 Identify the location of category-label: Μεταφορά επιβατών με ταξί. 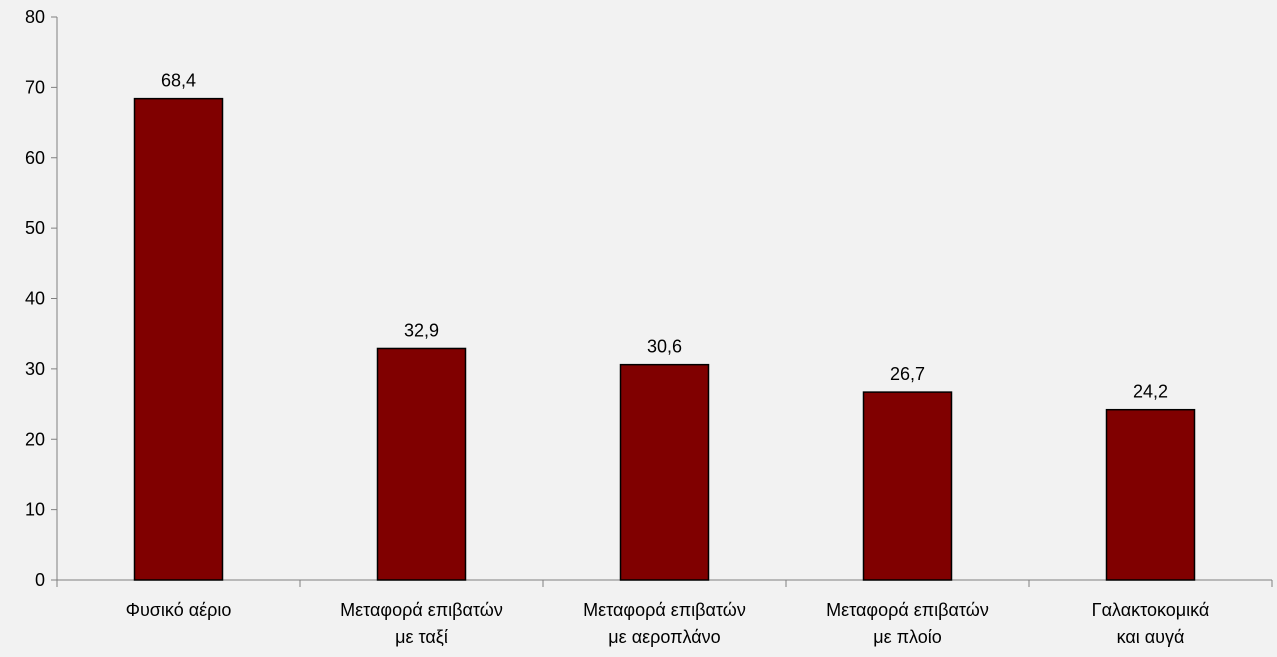
(421, 623).